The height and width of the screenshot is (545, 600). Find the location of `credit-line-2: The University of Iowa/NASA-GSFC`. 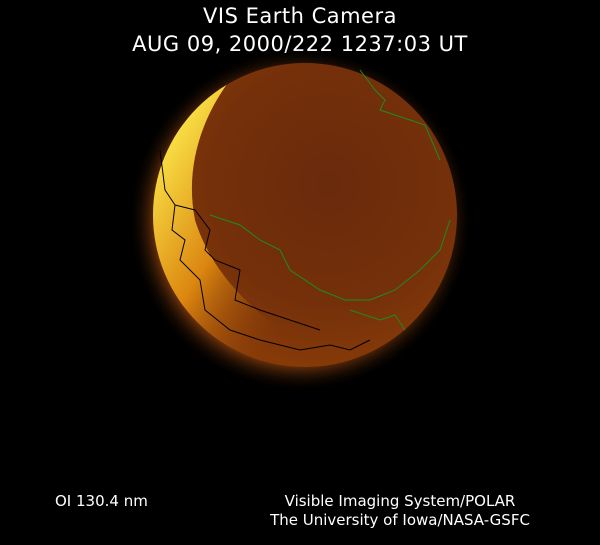

credit-line-2: The University of Iowa/NASA-GSFC is located at coordinates (400, 520).